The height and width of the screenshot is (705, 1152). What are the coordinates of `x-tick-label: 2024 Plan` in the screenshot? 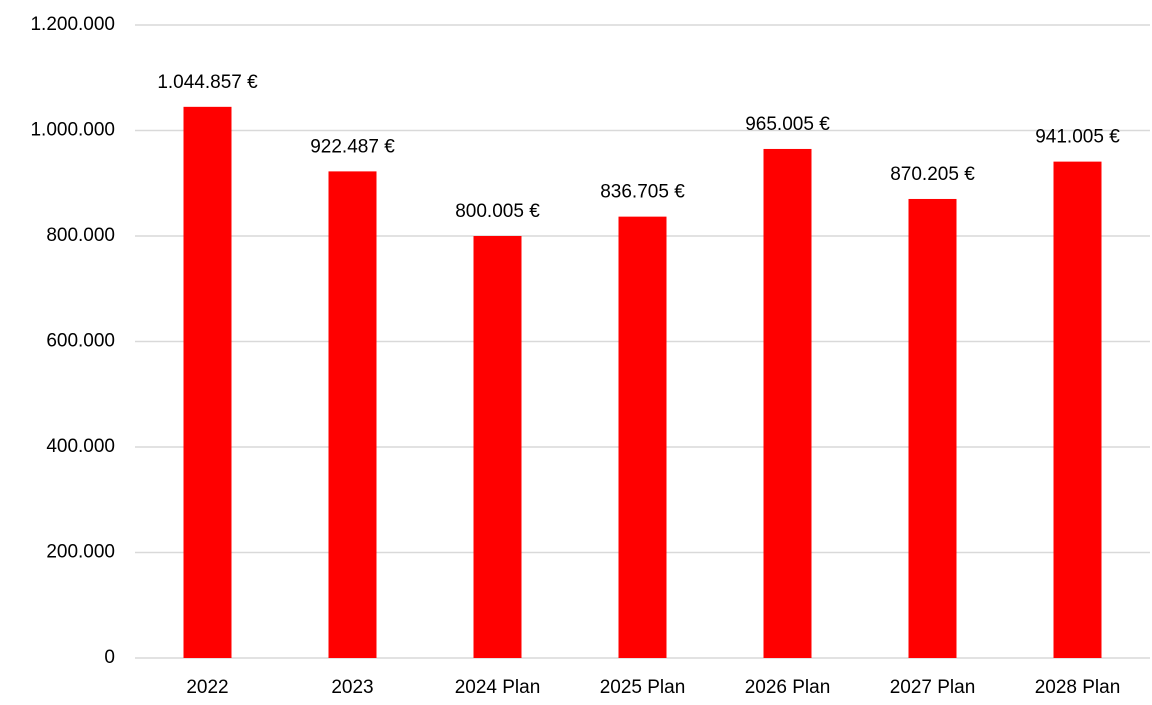 It's located at (498, 687).